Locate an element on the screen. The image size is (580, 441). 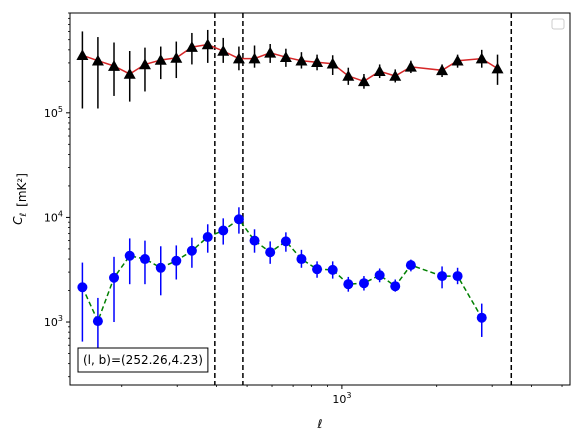
y-tick-label: 10⁴ is located at coordinates (53, 216).